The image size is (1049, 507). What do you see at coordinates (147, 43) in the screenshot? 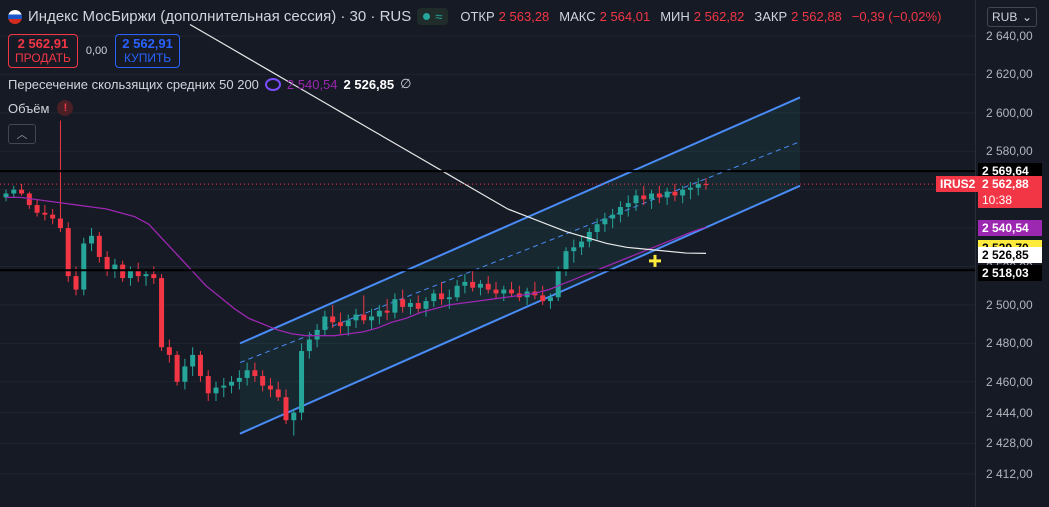
I see `buy-price: 2 562,91` at bounding box center [147, 43].